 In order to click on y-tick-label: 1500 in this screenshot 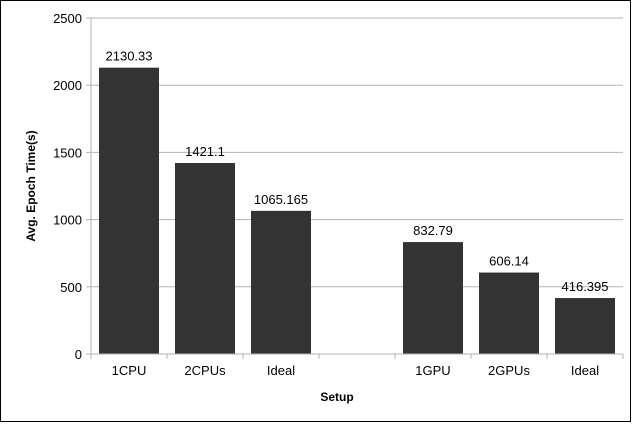, I will do `click(67, 152)`.